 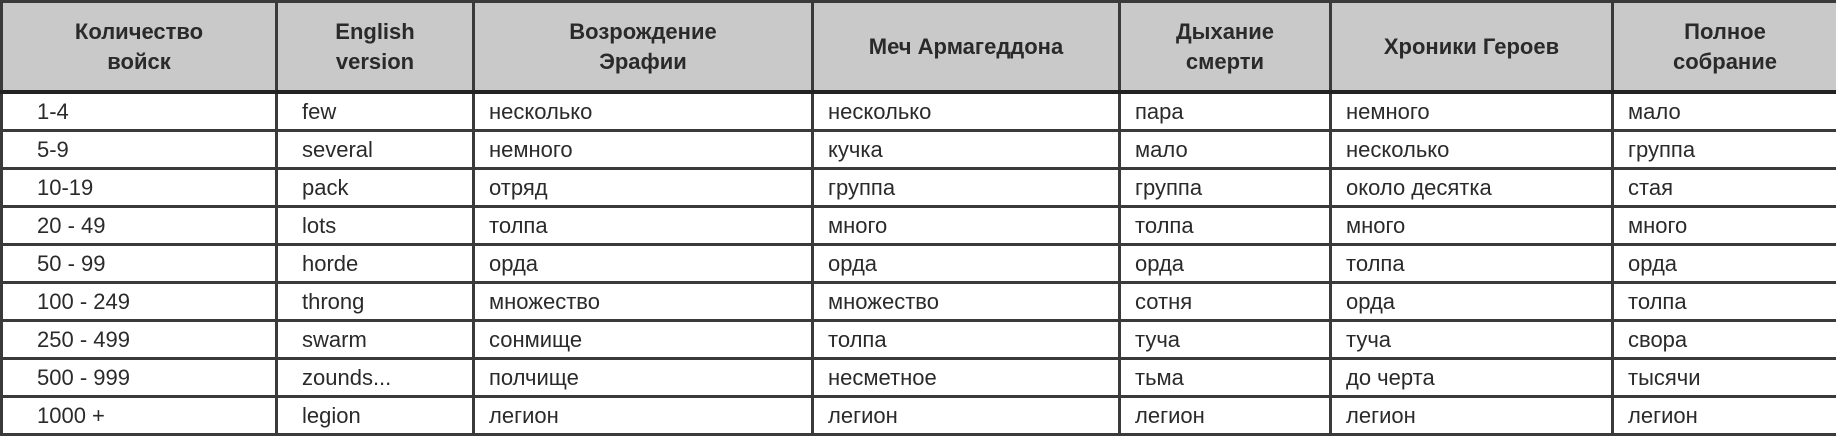 I want to click on table-cell: кучка, so click(x=966, y=150).